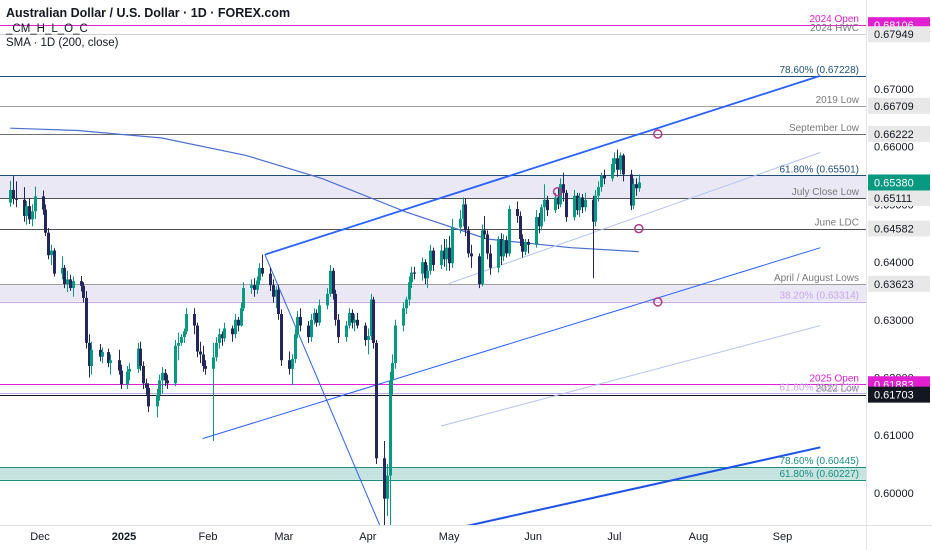  Describe the element at coordinates (837, 223) in the screenshot. I see `level-label: June LDC` at that location.